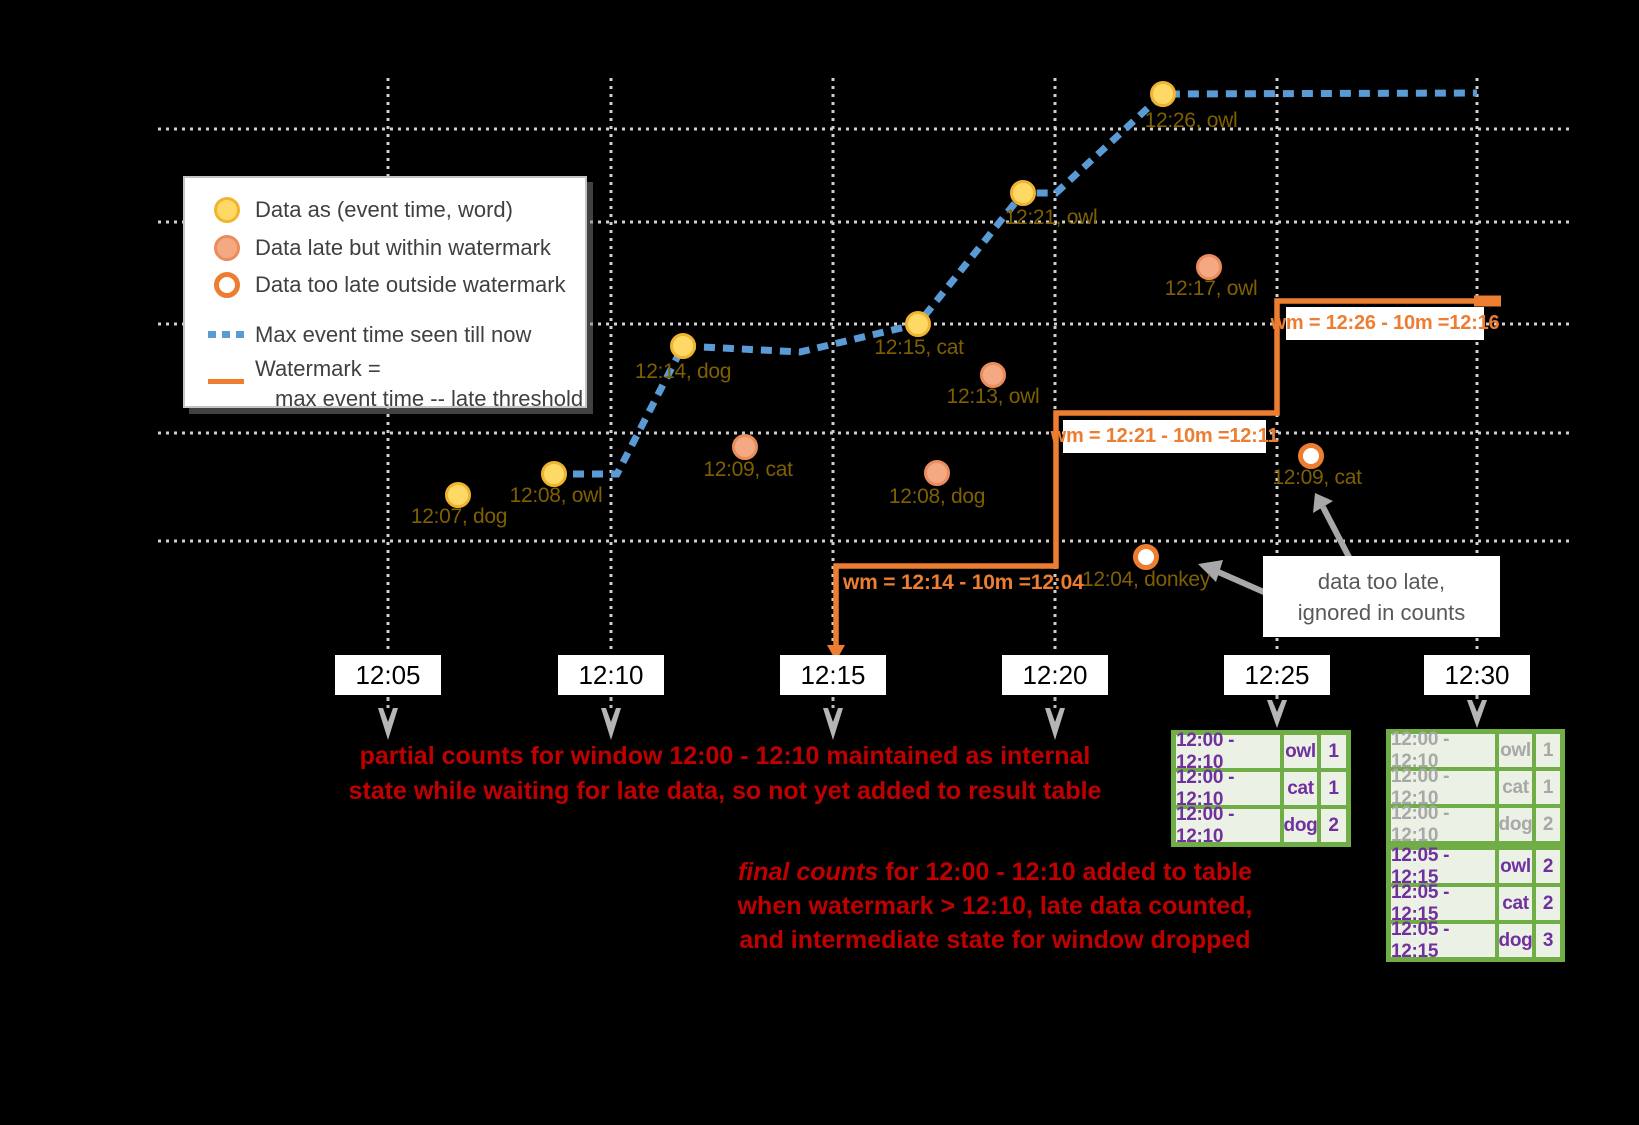  What do you see at coordinates (683, 371) in the screenshot?
I see `data-point-label: 12:14, dog` at bounding box center [683, 371].